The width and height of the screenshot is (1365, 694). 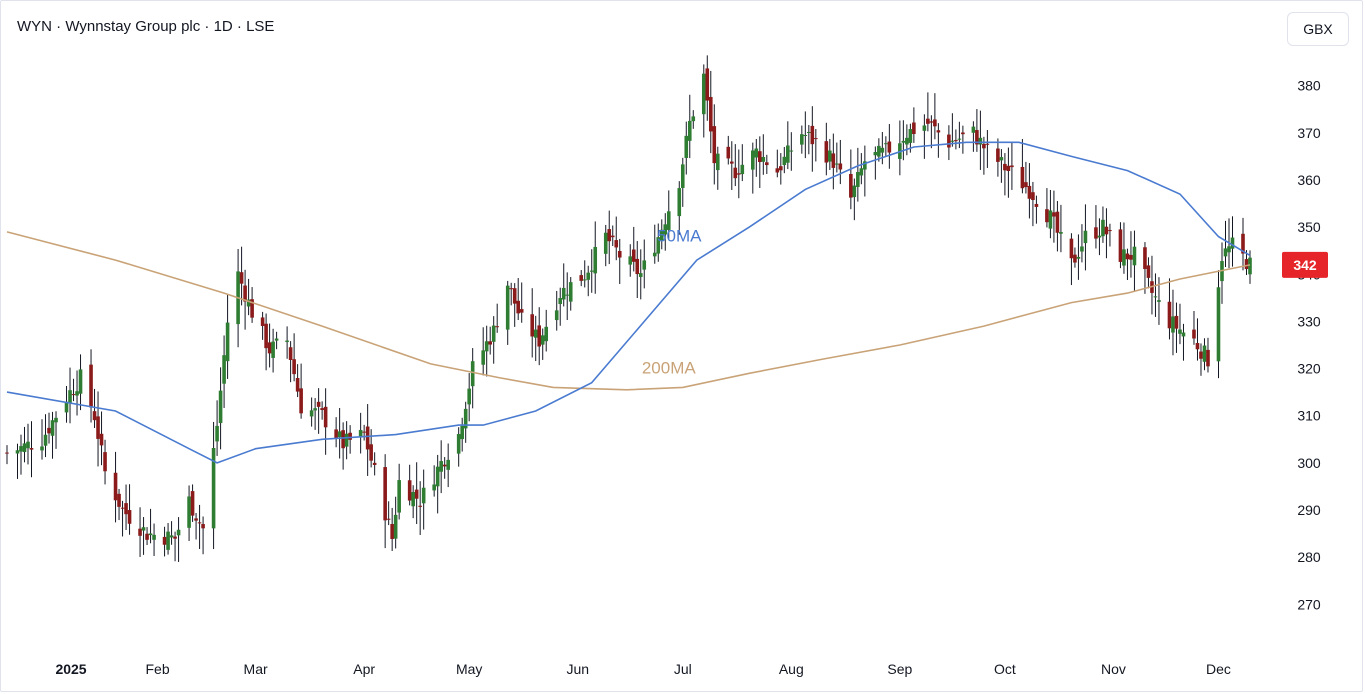 What do you see at coordinates (669, 367) in the screenshot?
I see `ma200-label: 200MA` at bounding box center [669, 367].